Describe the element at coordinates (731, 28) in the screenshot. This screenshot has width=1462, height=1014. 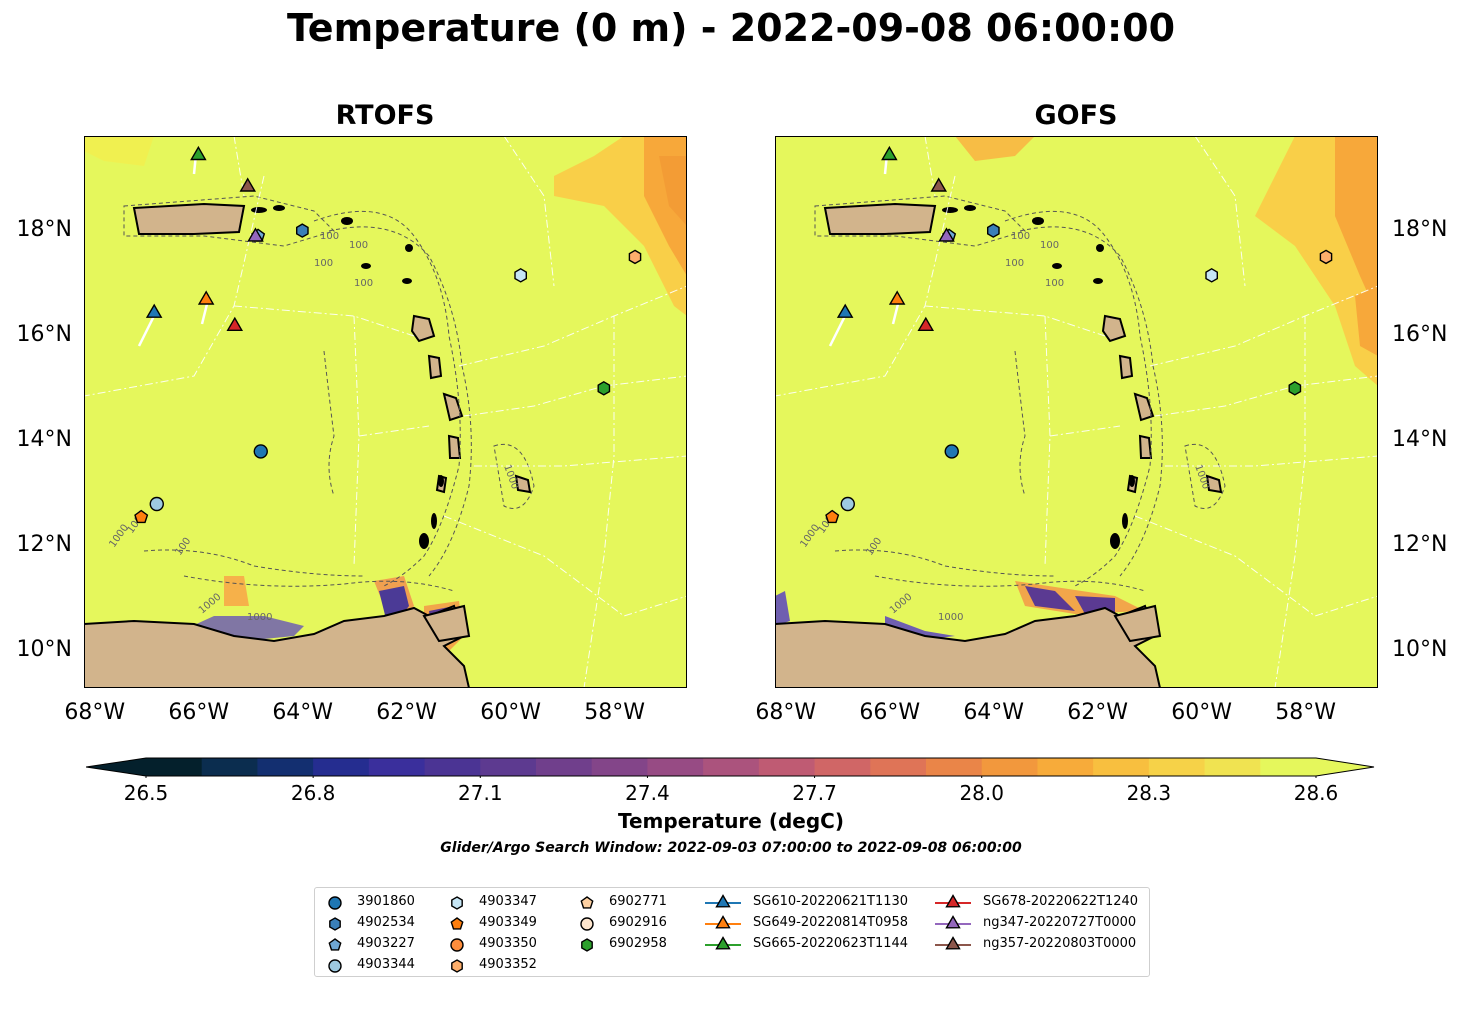
I see `figure-title: Temperature (0 m) - 2022-09-08 06:00:00` at that location.